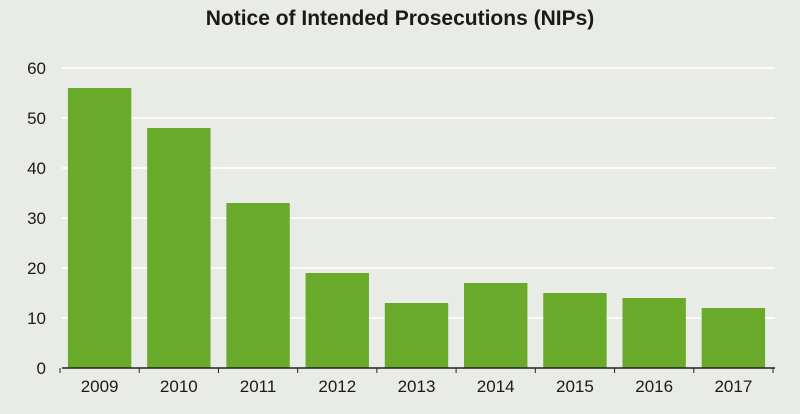 The image size is (800, 414). Describe the element at coordinates (36, 218) in the screenshot. I see `y-tick-label-30: 30` at that location.